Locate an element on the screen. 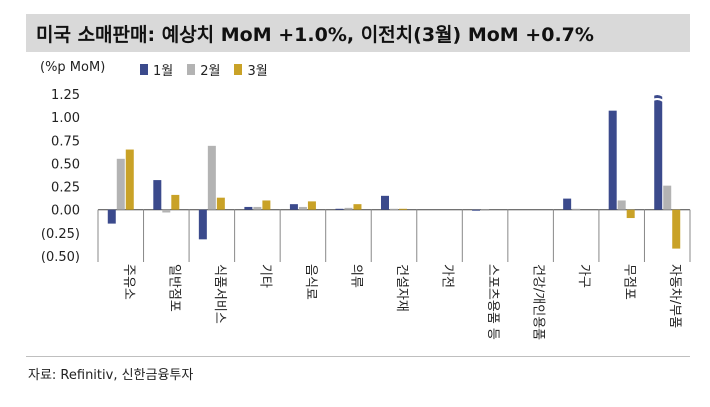 The width and height of the screenshot is (710, 407). bottom-rule is located at coordinates (358, 356).